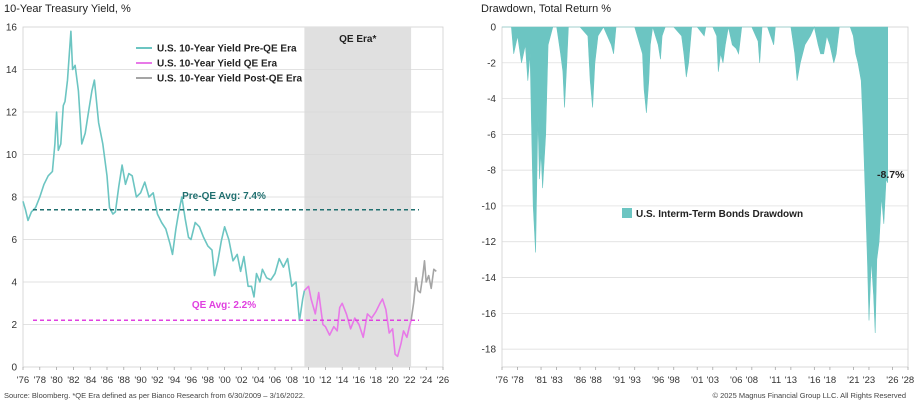 This screenshot has height=404, width=914. Describe the element at coordinates (12, 28) in the screenshot. I see `left-y-tick-label: 16` at that location.